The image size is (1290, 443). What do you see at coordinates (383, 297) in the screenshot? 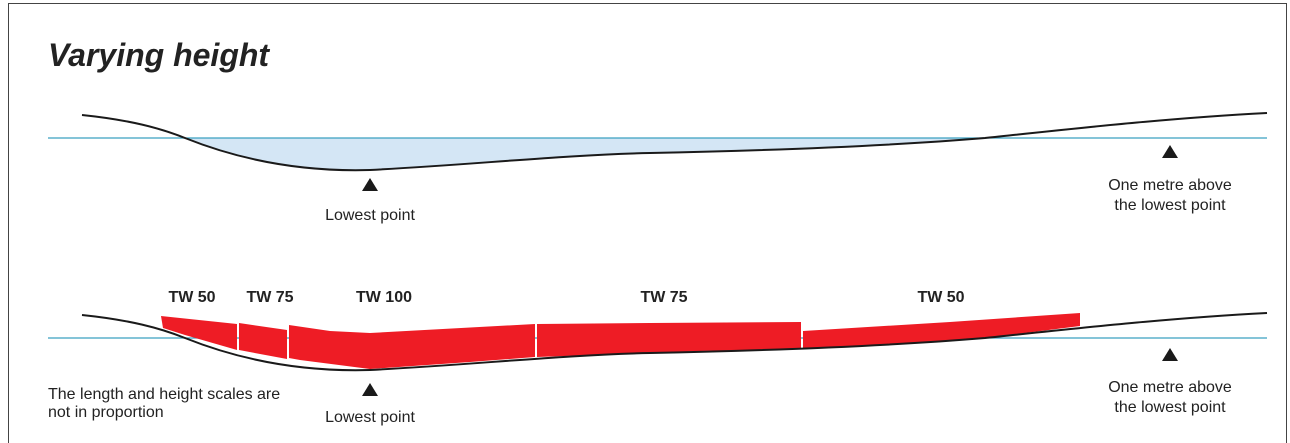
I see `segment-label-tw100: TW 100` at bounding box center [383, 297].